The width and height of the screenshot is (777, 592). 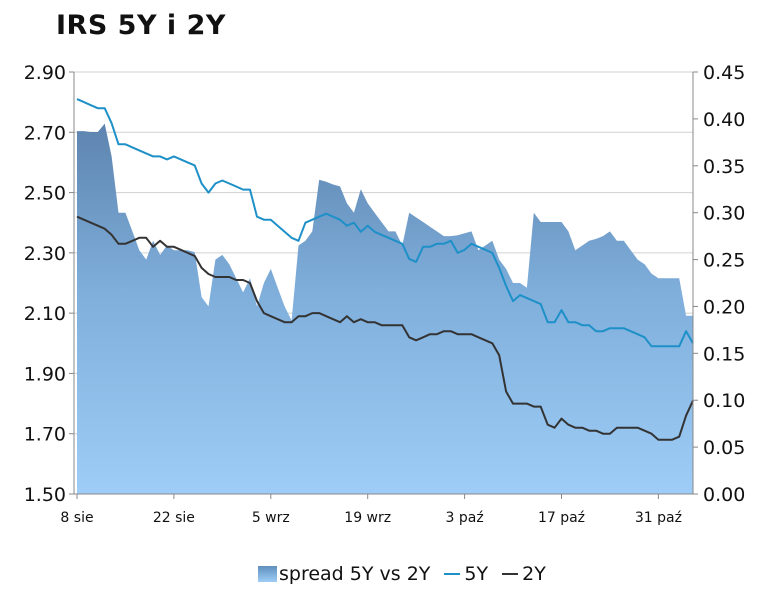 I want to click on left-tick-label: 2.30, so click(x=45, y=254).